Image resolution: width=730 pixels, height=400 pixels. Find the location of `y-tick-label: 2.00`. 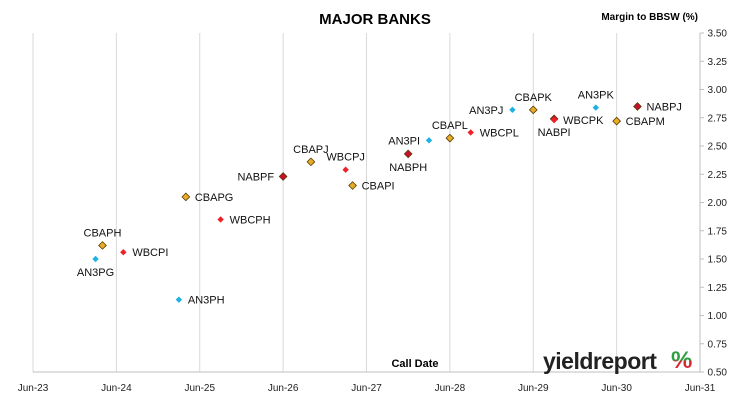

y-tick-label: 2.00 is located at coordinates (718, 203).